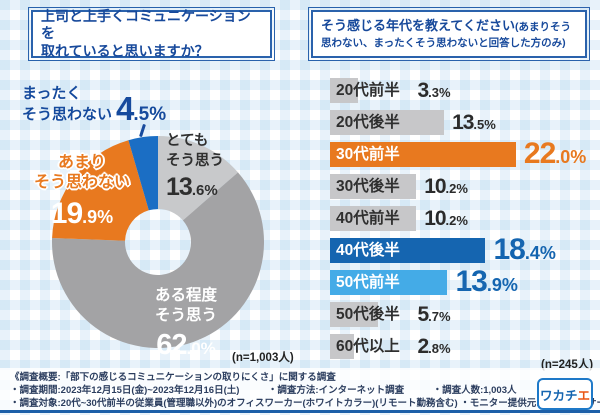  I want to click on bar-row-50代前半: 50代前半 13.9%, so click(463, 282).